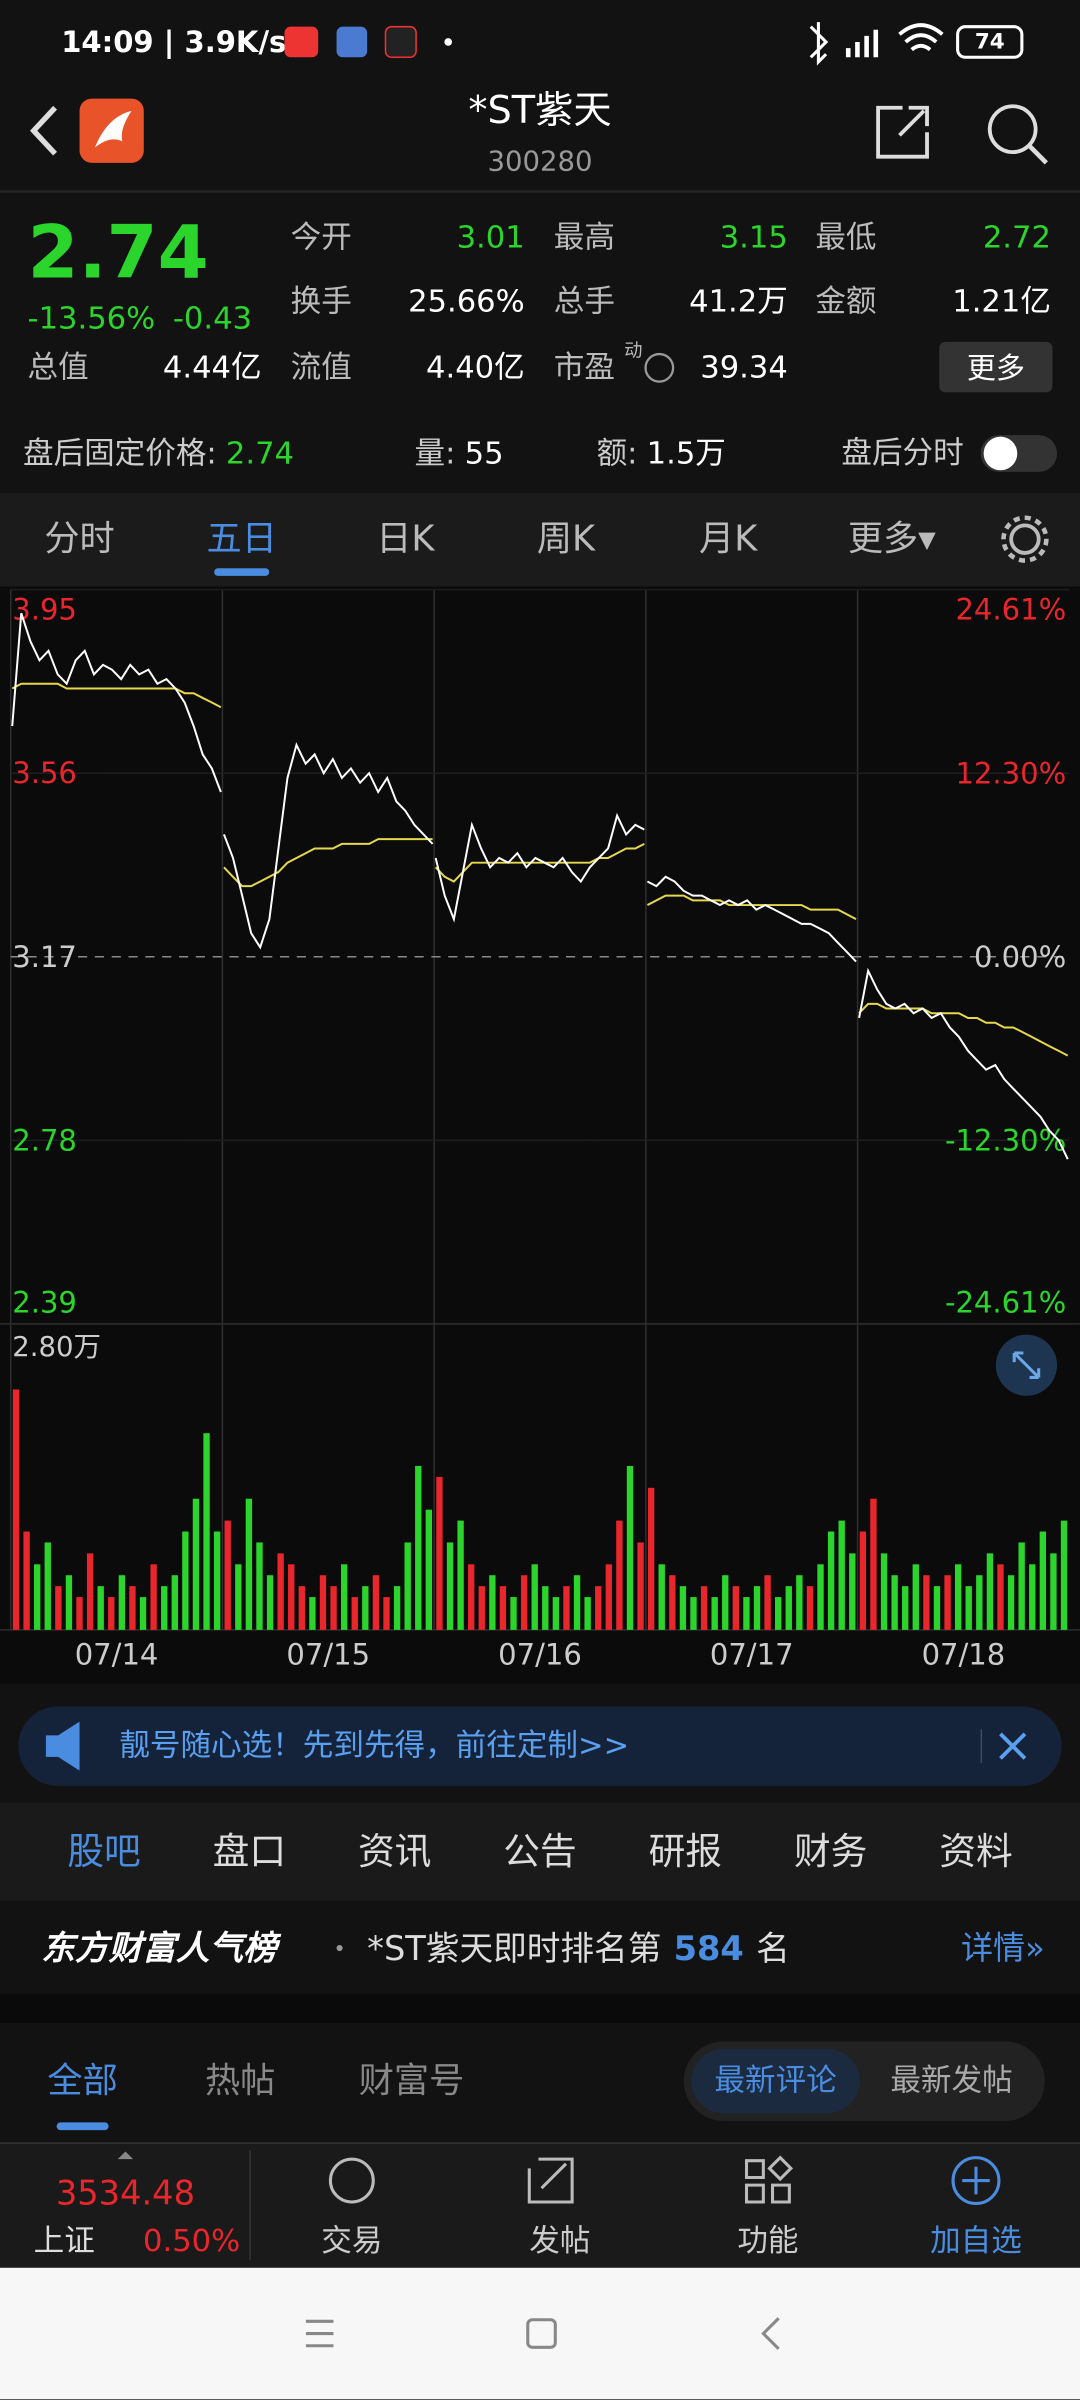  I want to click on share-button, so click(902, 132).